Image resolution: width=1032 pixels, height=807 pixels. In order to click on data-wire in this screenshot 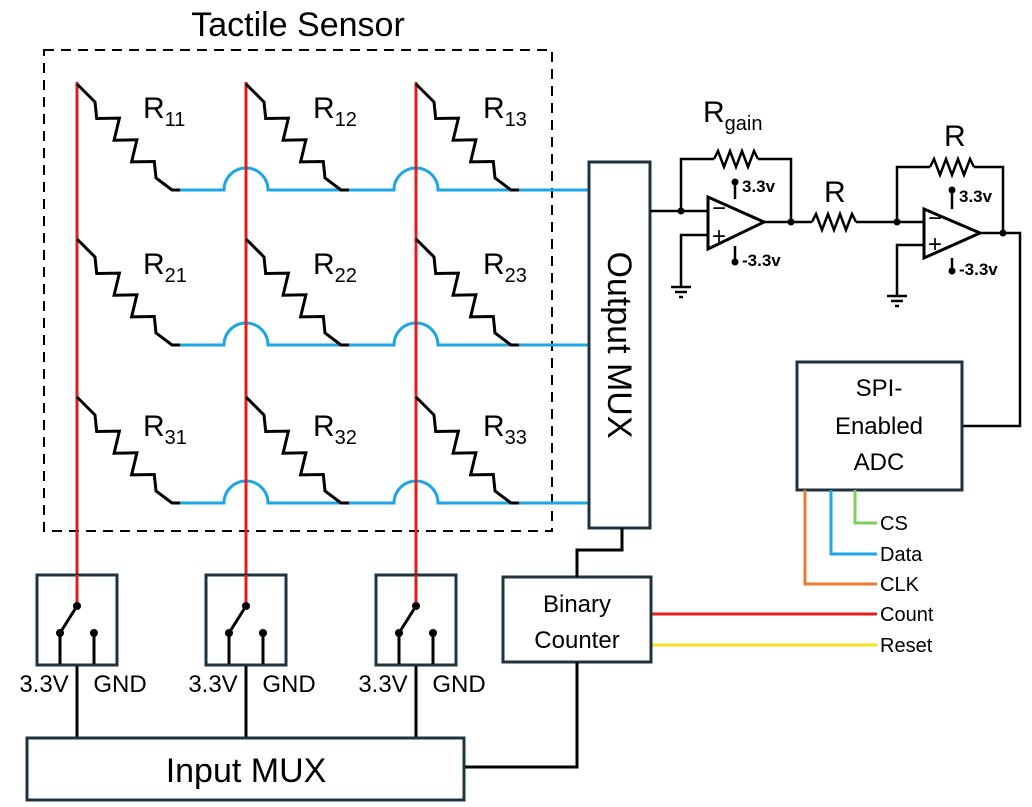, I will do `click(853, 523)`.